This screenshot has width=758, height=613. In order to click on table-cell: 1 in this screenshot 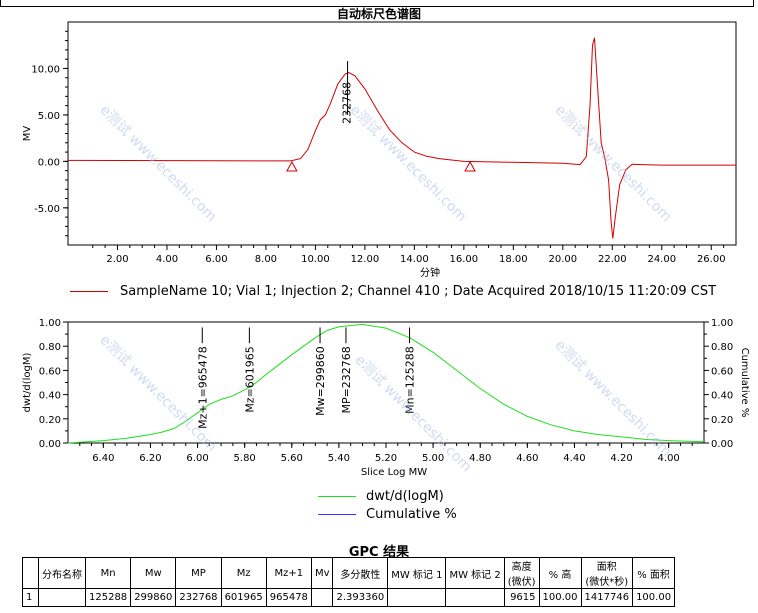, I will do `click(30, 597)`.